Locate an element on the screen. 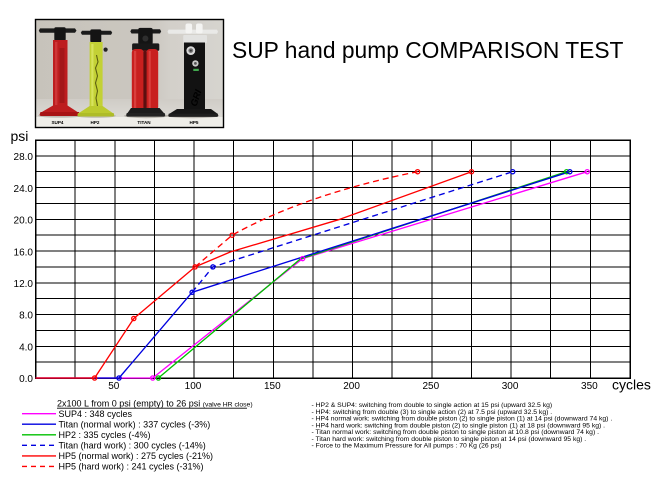 The height and width of the screenshot is (483, 665). svg-text: 100 is located at coordinates (193, 386).